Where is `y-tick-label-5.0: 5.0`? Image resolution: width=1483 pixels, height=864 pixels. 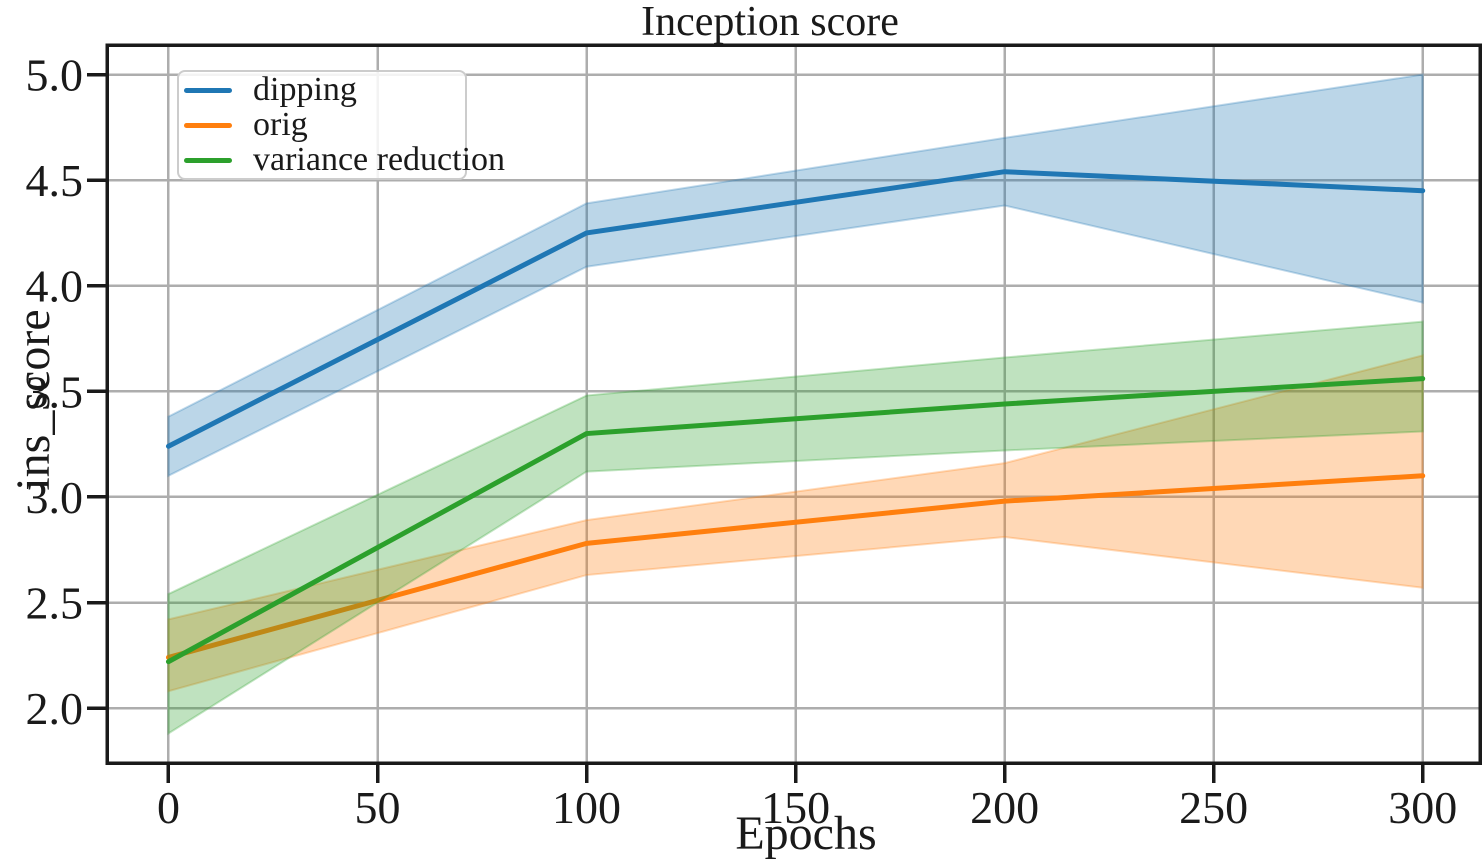 y-tick-label-5.0: 5.0 is located at coordinates (55, 75).